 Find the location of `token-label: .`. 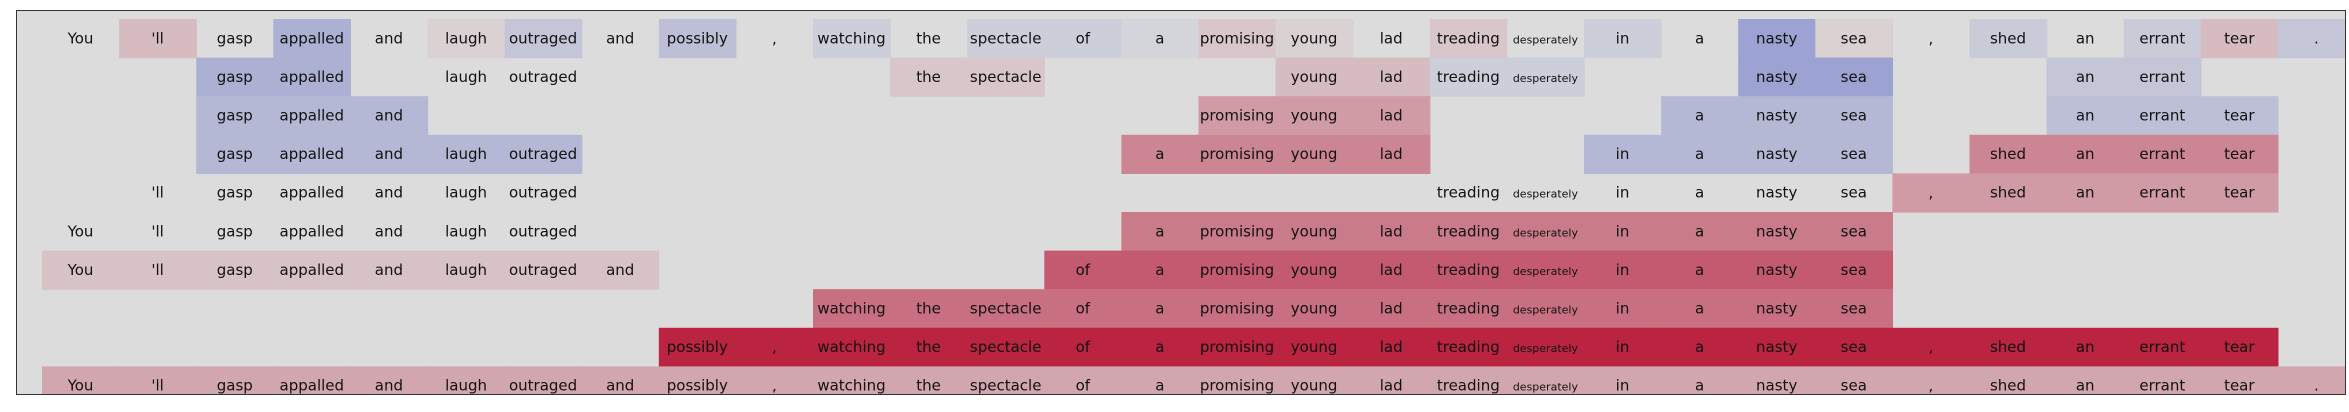

token-label: . is located at coordinates (2316, 385).